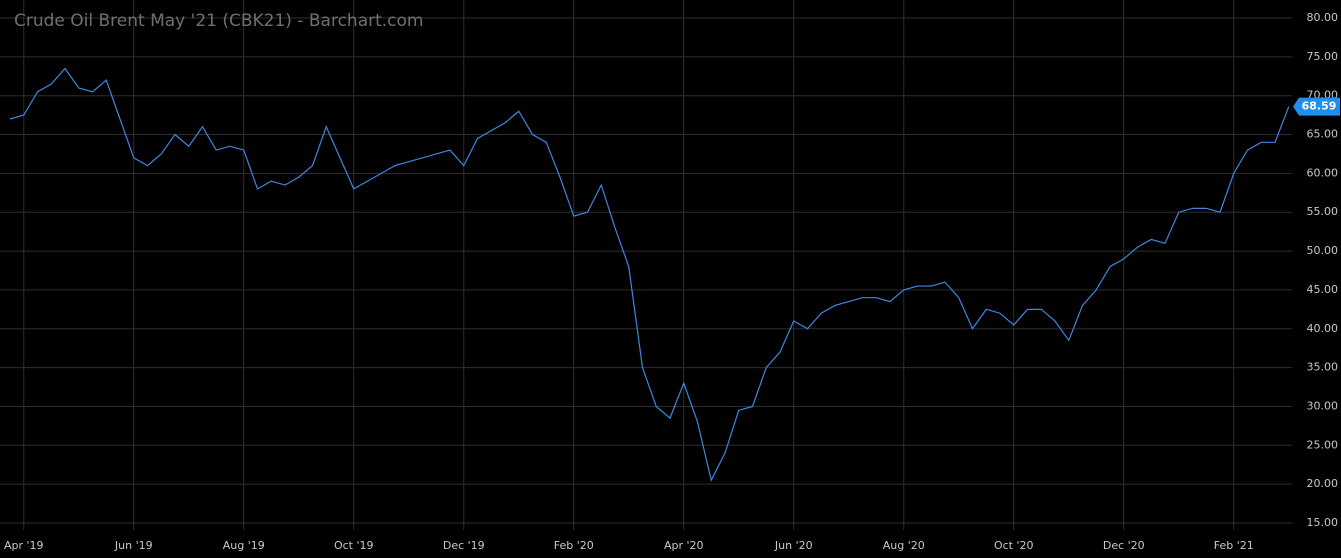 This screenshot has height=558, width=1341. Describe the element at coordinates (1323, 56) in the screenshot. I see `y-tick-label: 75.00` at that location.